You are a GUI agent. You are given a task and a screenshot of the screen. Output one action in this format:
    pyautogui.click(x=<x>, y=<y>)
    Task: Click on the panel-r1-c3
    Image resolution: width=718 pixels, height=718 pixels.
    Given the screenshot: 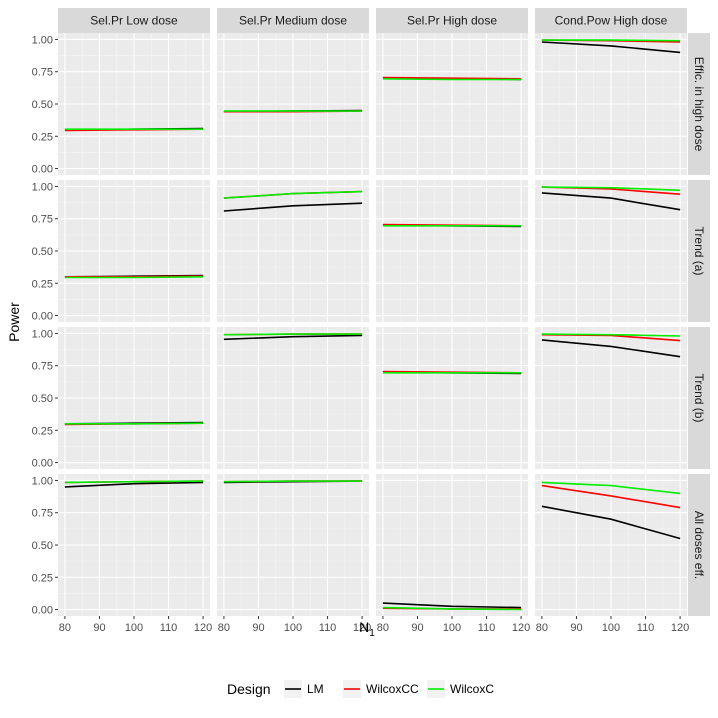 What is the action you would take?
    pyautogui.click(x=452, y=104)
    